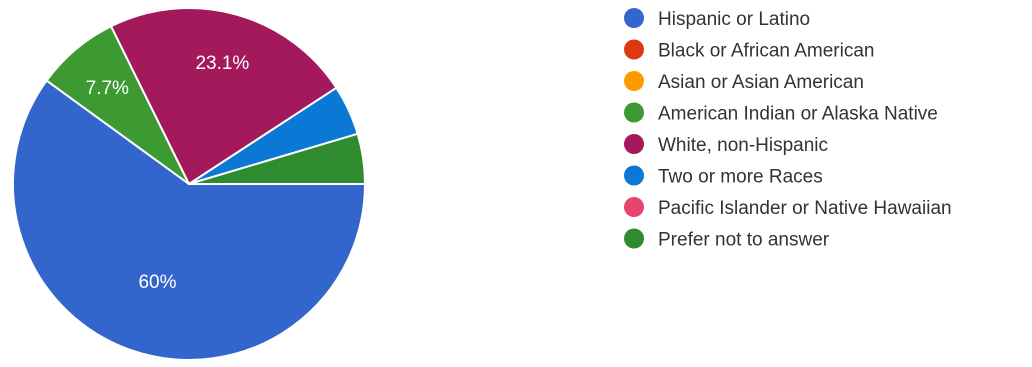  Describe the element at coordinates (743, 145) in the screenshot. I see `legend-label: White, non-Hispanic` at that location.